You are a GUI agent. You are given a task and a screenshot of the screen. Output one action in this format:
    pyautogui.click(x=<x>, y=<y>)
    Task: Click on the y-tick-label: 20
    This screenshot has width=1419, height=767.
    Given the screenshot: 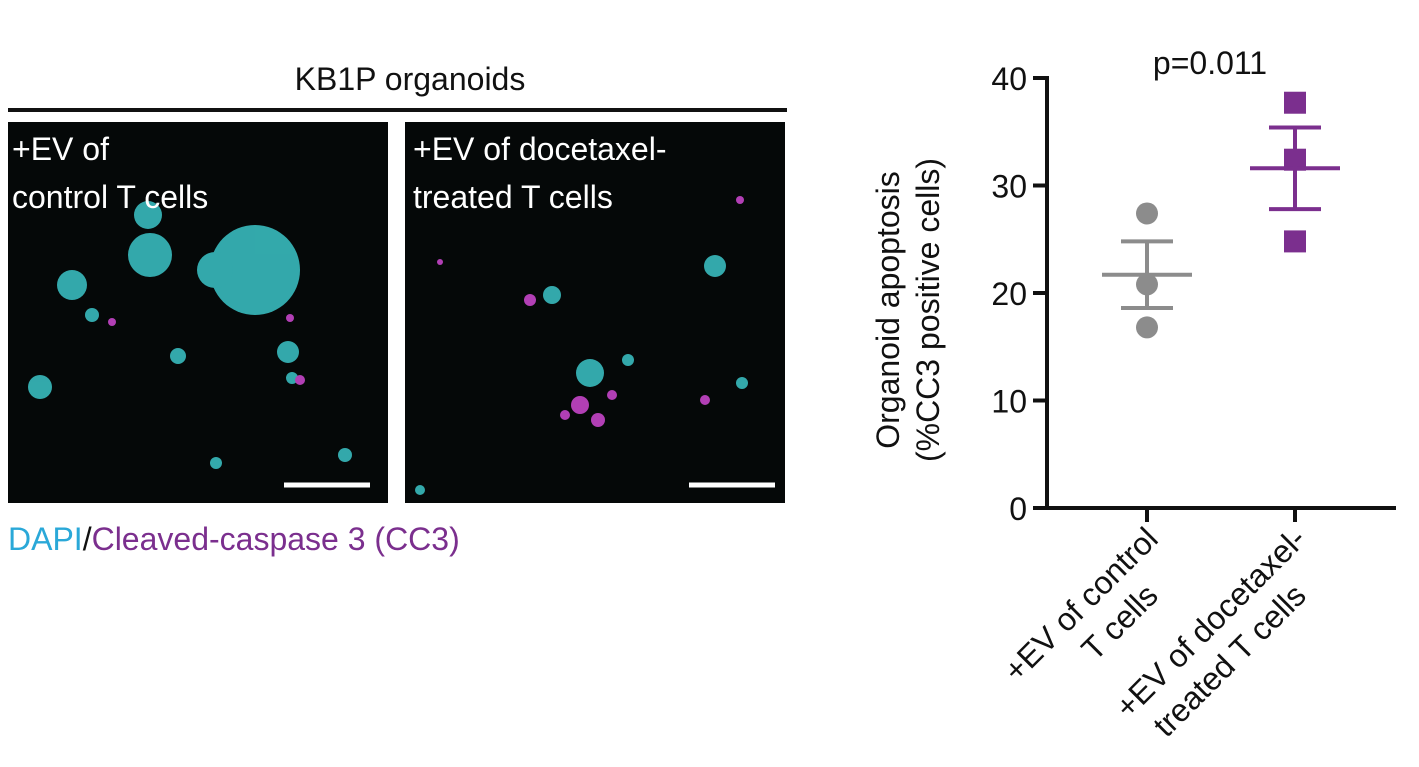 What is the action you would take?
    pyautogui.click(x=1009, y=294)
    